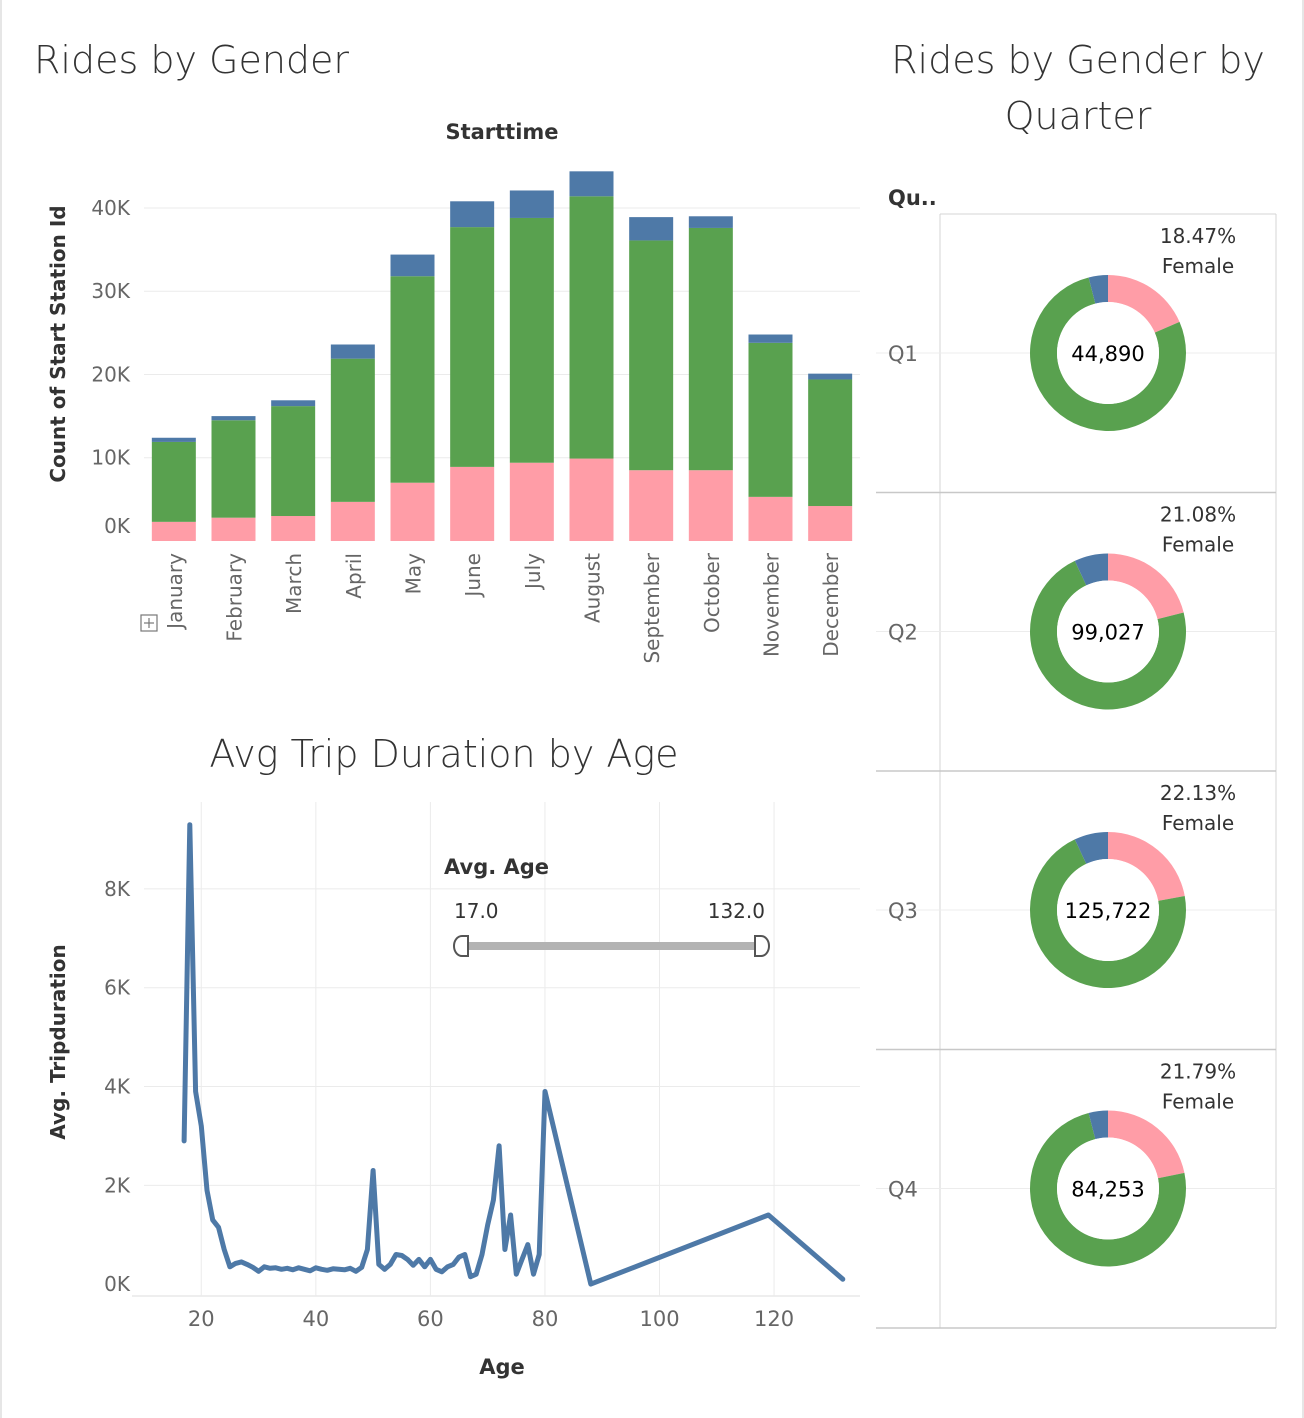  Describe the element at coordinates (1198, 236) in the screenshot. I see `female-percent-label: 18.47%` at that location.